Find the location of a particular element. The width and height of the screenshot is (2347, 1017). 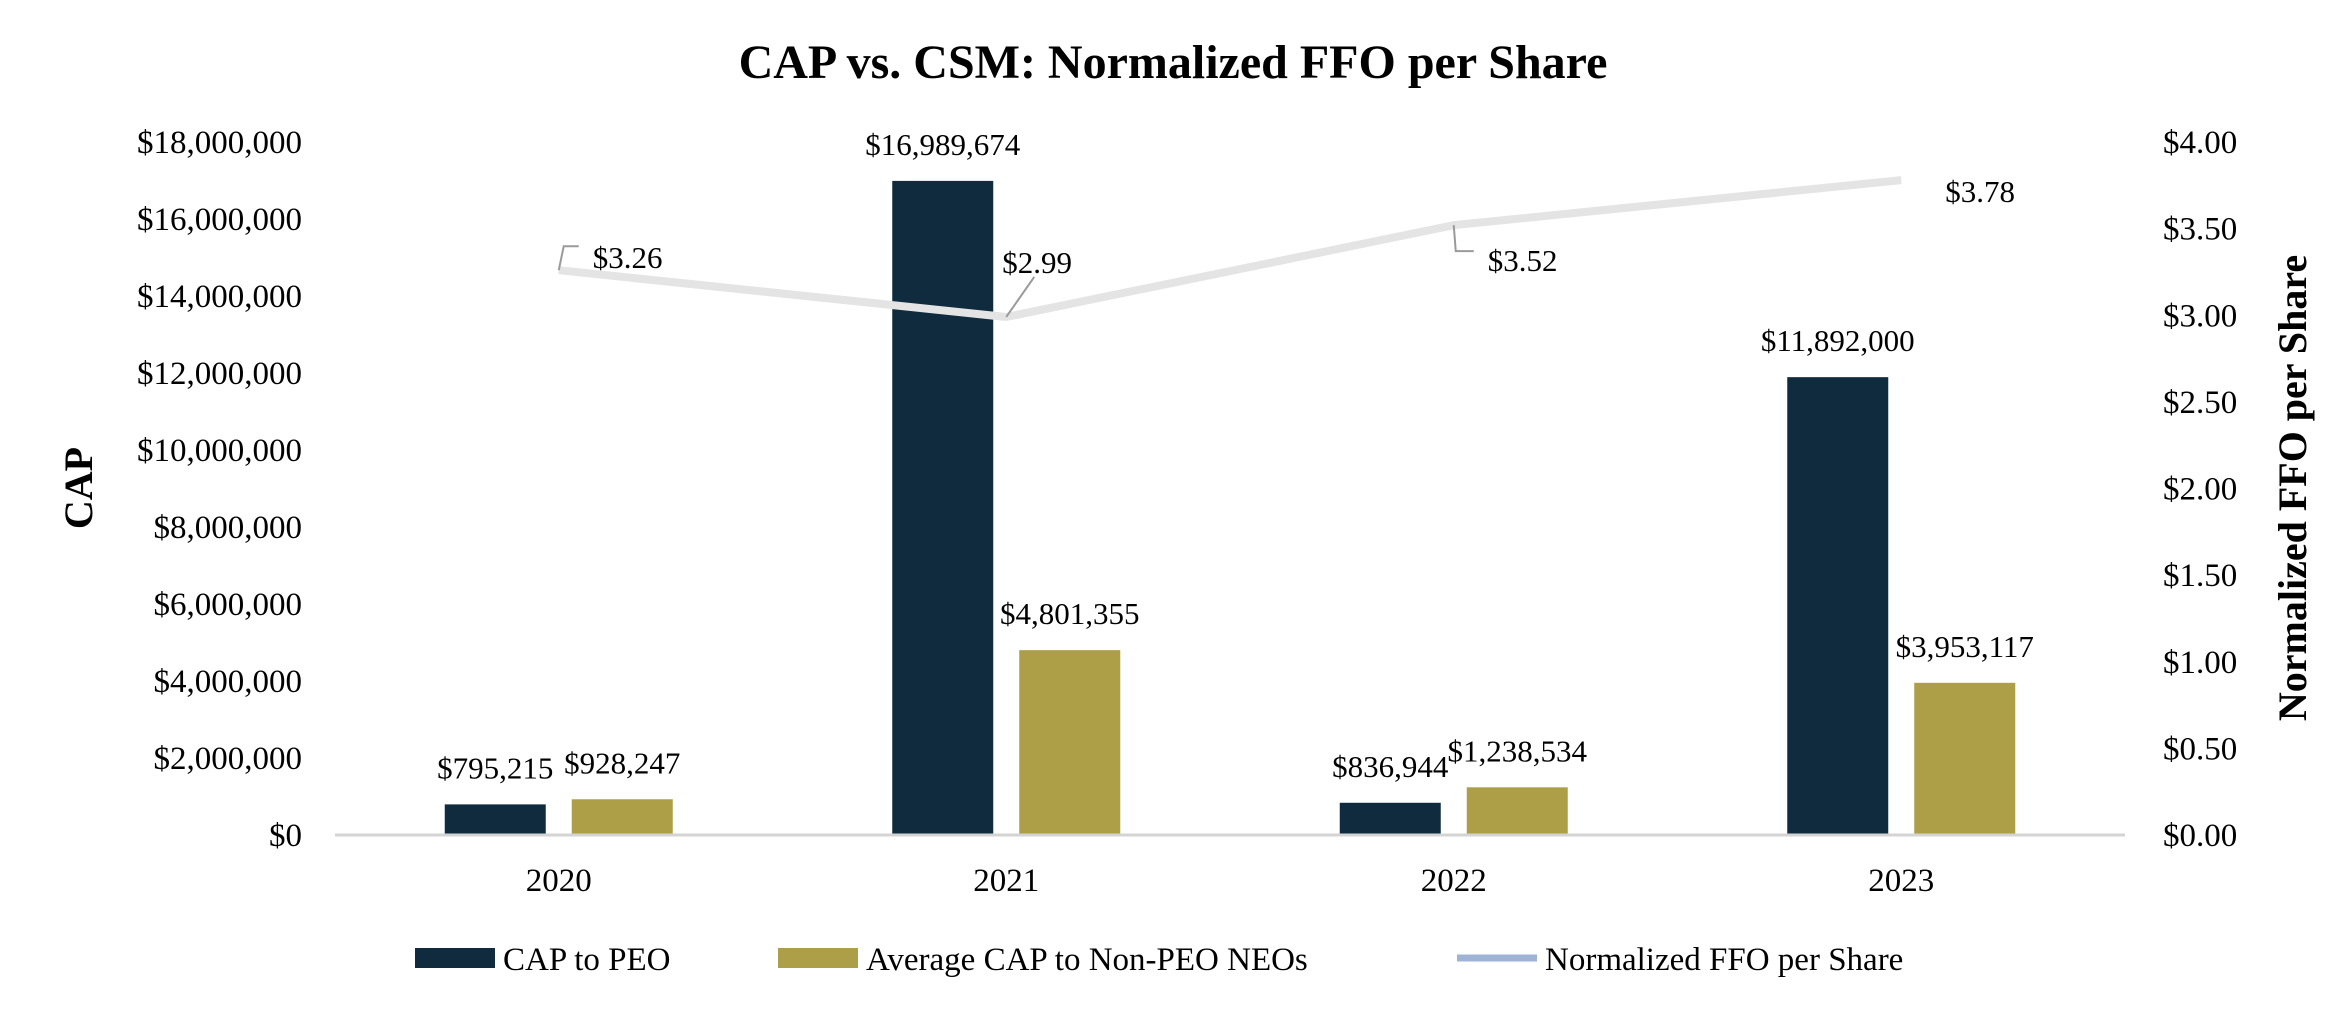

y-tick-label: $10,000,000 is located at coordinates (219, 451).